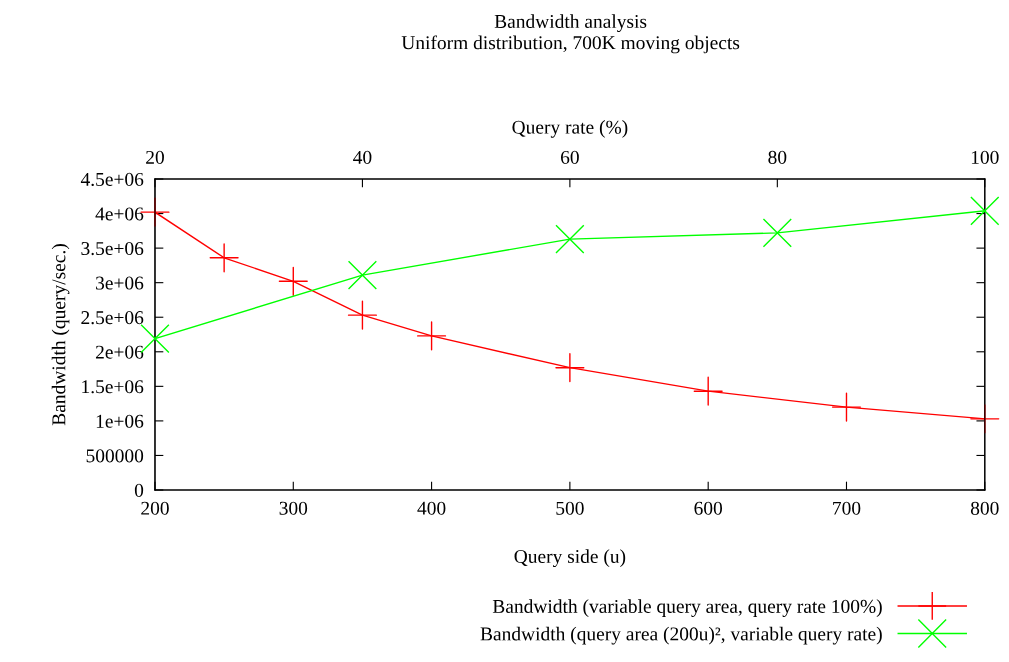 The height and width of the screenshot is (662, 1009). Describe the element at coordinates (113, 387) in the screenshot. I see `y-tick-label: 1.5e+06` at that location.